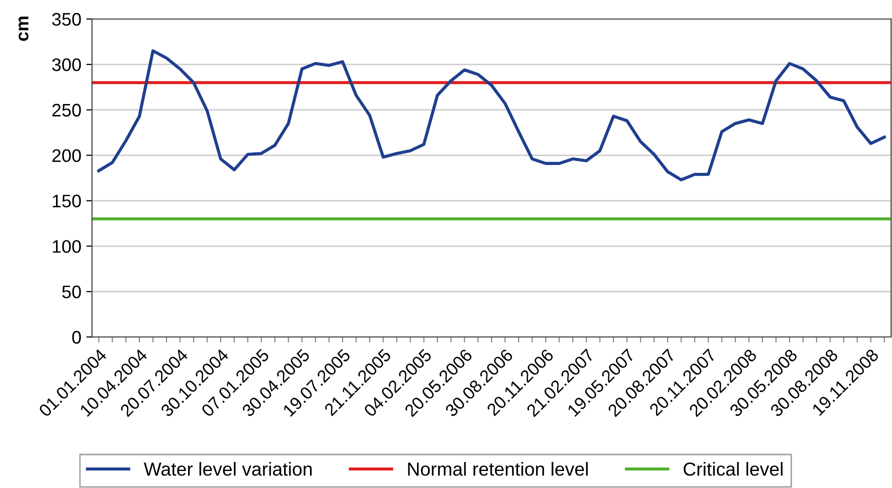  I want to click on y-tick-label: 100, so click(66, 246).